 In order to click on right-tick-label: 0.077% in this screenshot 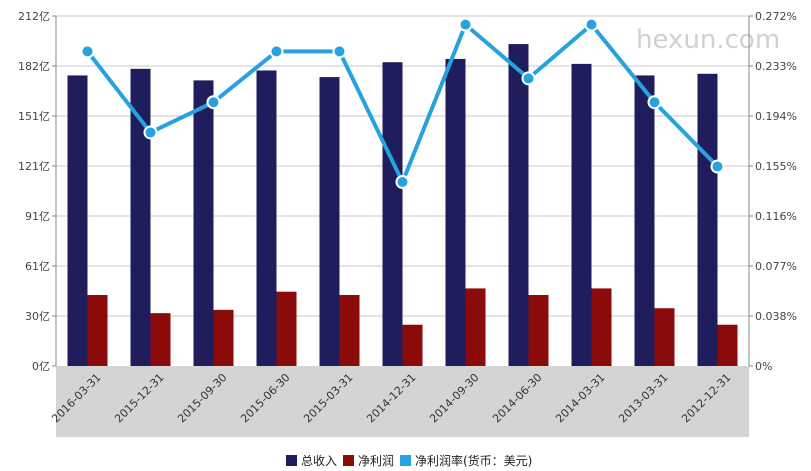, I will do `click(776, 266)`.